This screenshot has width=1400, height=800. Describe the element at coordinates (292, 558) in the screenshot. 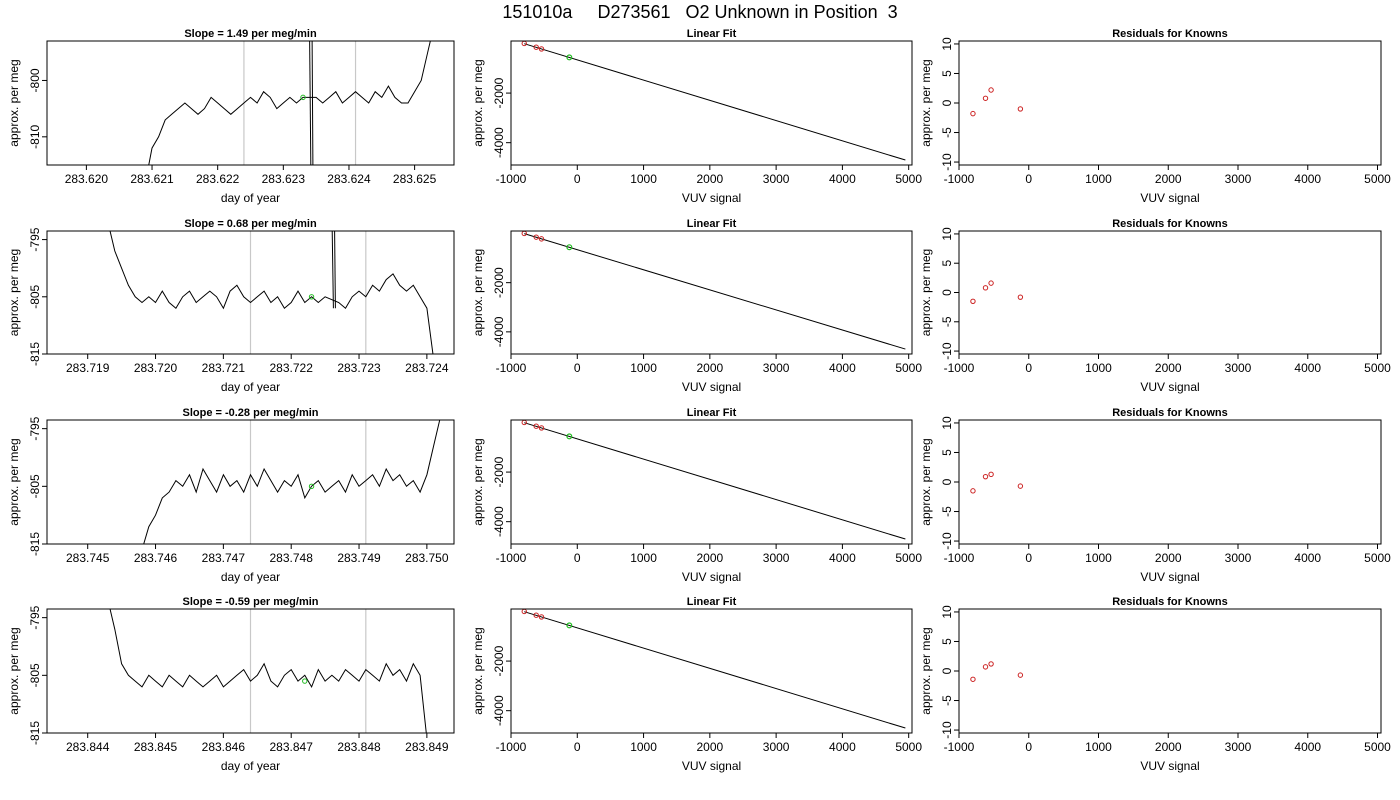

I see `x-tick-label: 283.748` at that location.